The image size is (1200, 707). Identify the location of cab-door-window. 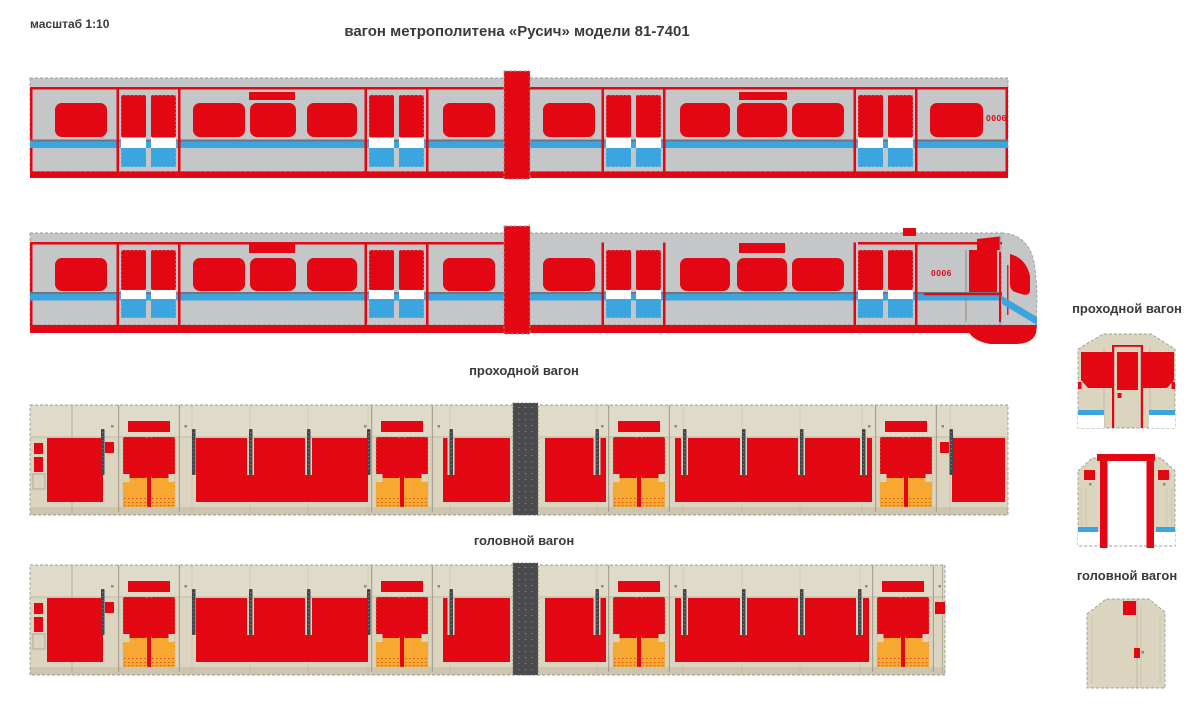
(983, 271).